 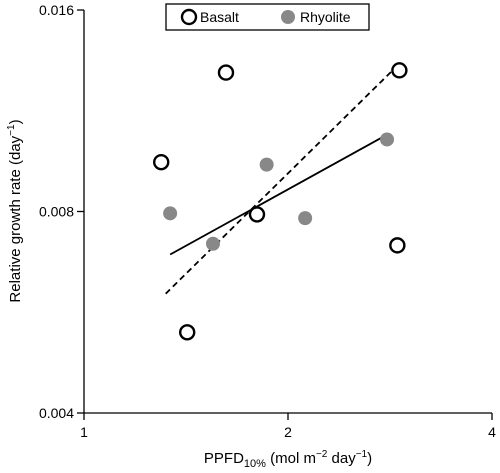 What do you see at coordinates (56, 212) in the screenshot?
I see `y-tick-label-1: 0.008` at bounding box center [56, 212].